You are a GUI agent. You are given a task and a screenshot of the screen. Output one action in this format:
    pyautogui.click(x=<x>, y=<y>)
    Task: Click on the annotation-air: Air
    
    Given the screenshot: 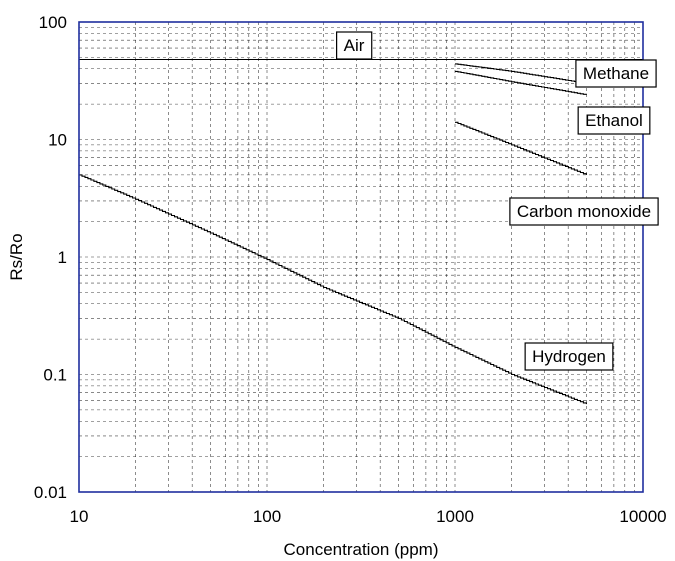 What is the action you would take?
    pyautogui.click(x=354, y=45)
    